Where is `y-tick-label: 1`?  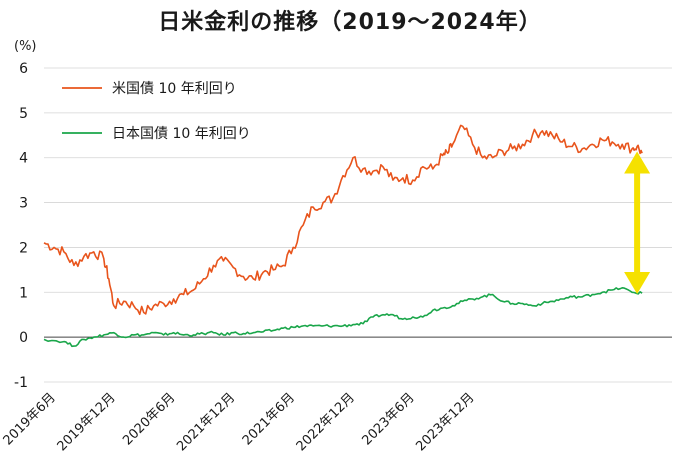 y-tick-label: 1 is located at coordinates (23, 293).